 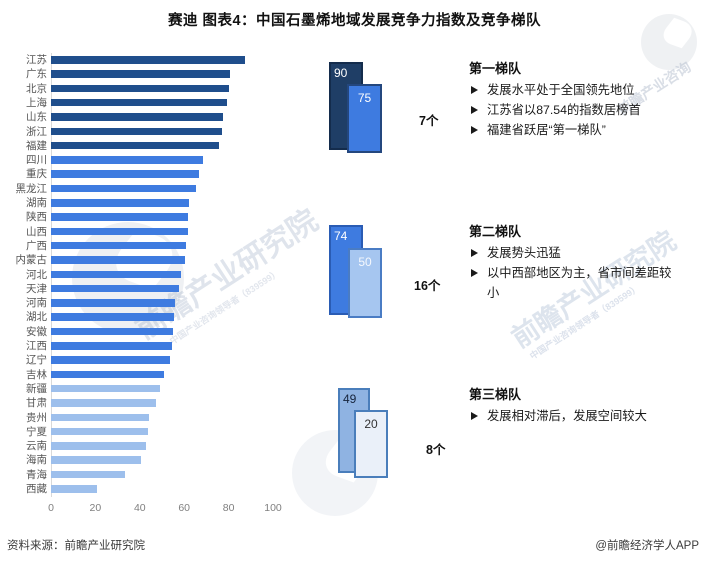 I want to click on bar-label: 新疆, so click(x=36, y=388).